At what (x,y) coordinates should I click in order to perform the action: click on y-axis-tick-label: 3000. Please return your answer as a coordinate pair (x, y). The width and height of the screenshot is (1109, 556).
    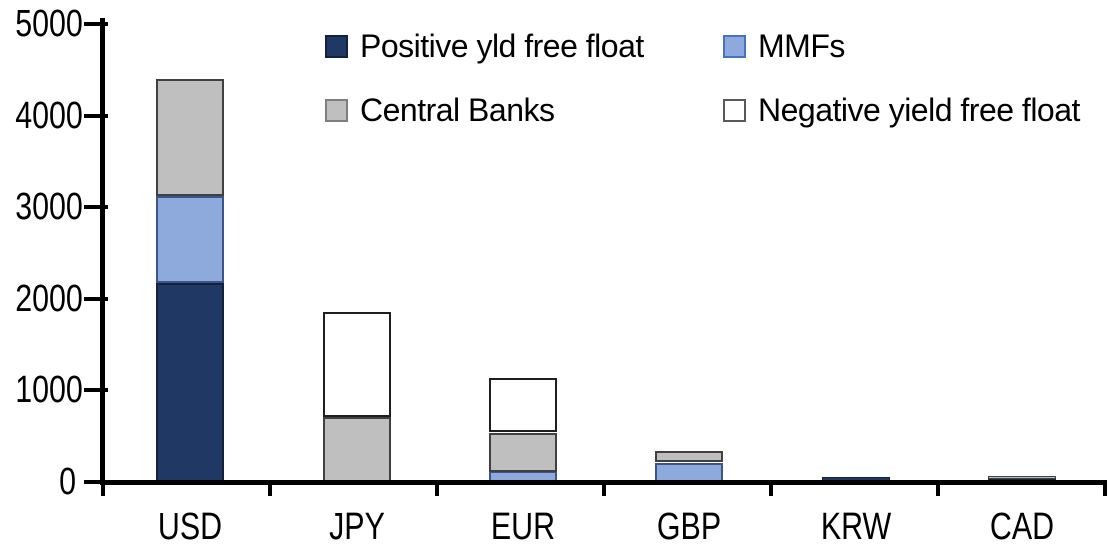
    Looking at the image, I should click on (49, 207).